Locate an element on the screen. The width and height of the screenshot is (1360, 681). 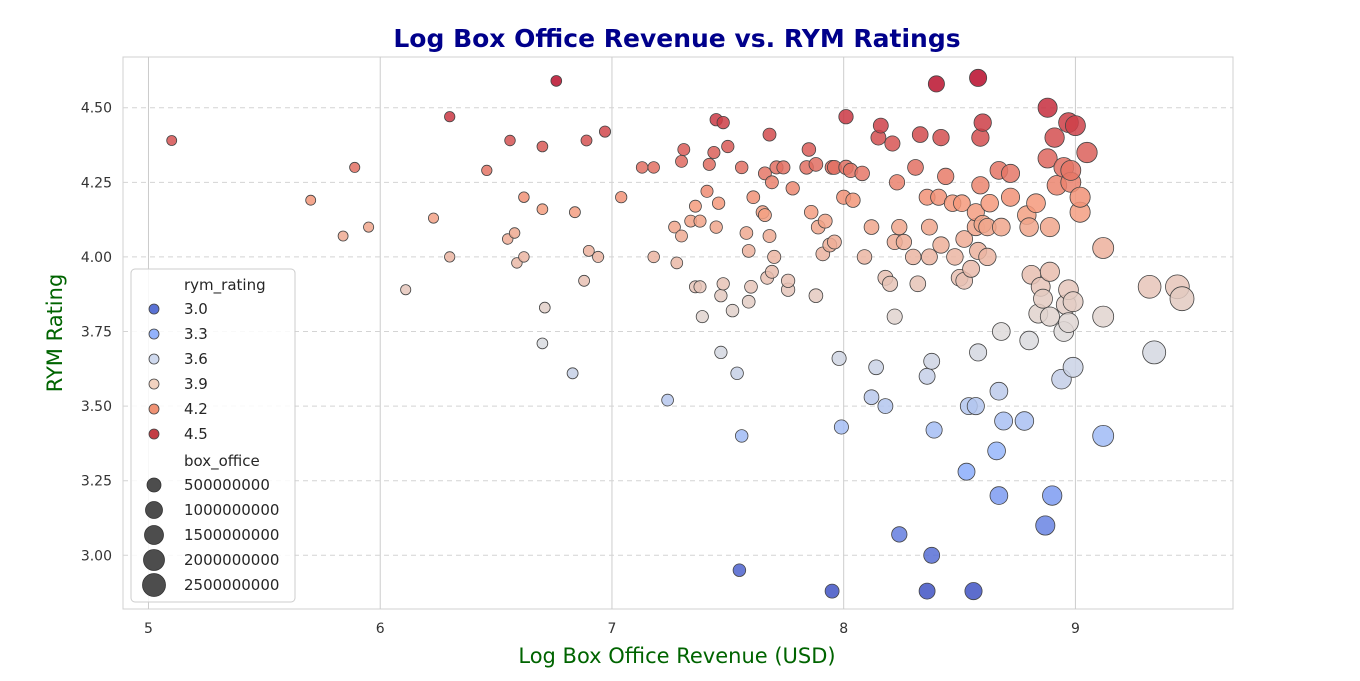
legend-hue-label: 4.2 is located at coordinates (196, 409).